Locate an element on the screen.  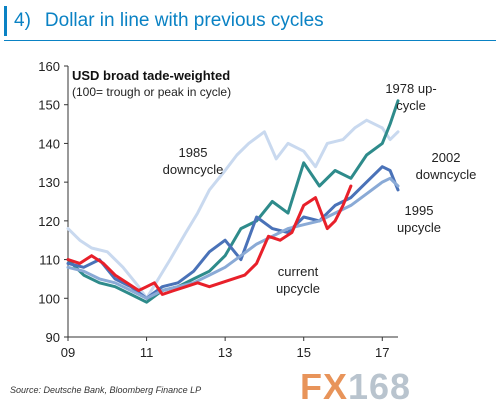
figure-number: 4) is located at coordinates (22, 20).